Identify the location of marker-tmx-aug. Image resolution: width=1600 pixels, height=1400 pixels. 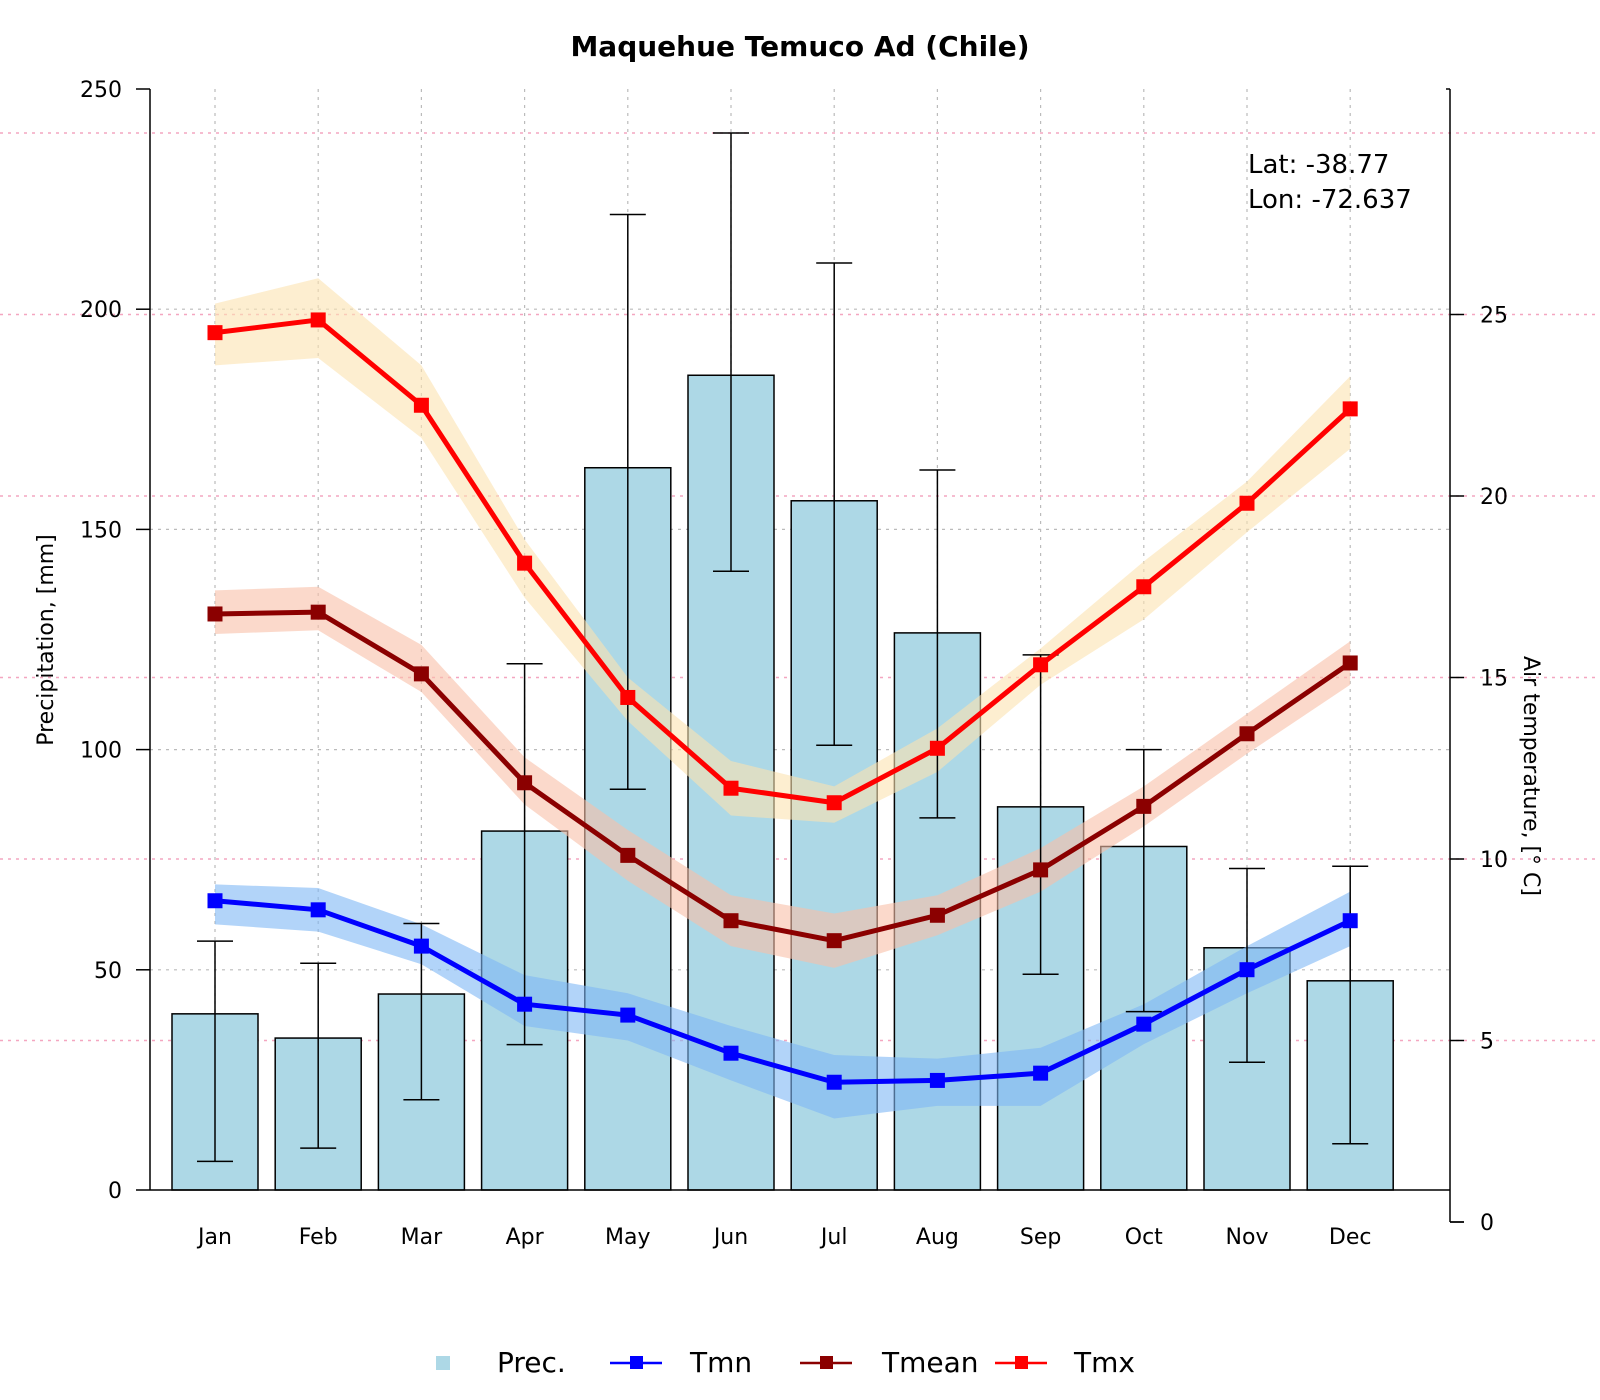
(937, 748).